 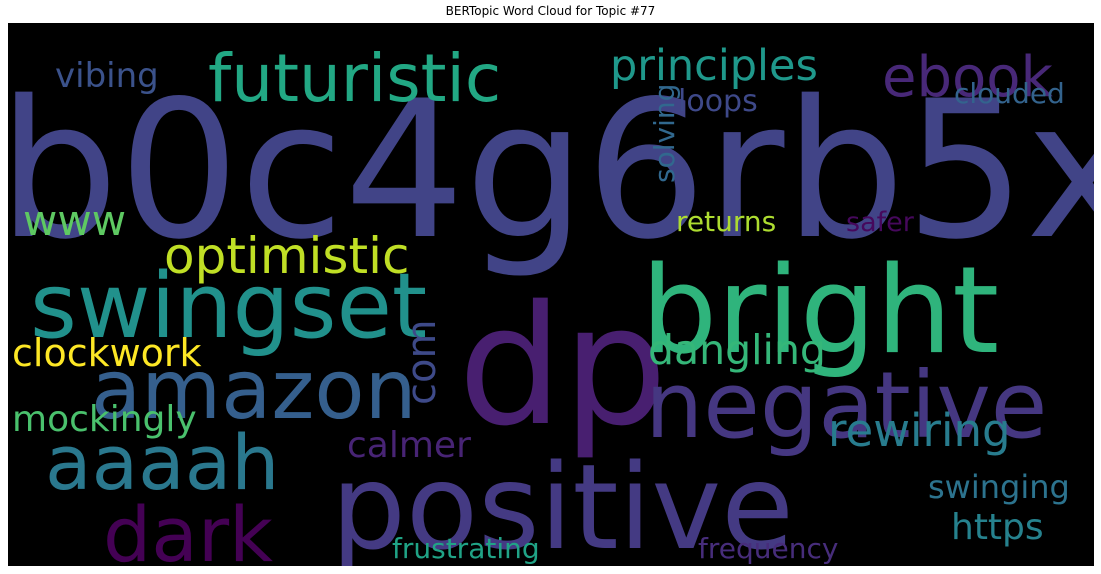 What do you see at coordinates (737, 350) in the screenshot?
I see `word-dangling: dangling` at bounding box center [737, 350].